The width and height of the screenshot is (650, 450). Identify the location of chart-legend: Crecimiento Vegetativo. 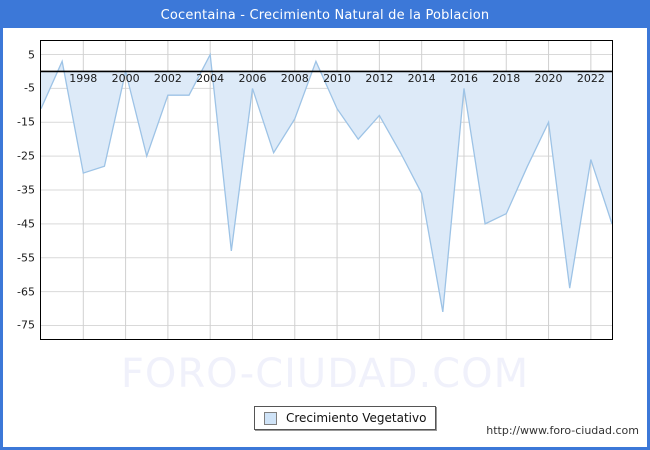
(345, 418).